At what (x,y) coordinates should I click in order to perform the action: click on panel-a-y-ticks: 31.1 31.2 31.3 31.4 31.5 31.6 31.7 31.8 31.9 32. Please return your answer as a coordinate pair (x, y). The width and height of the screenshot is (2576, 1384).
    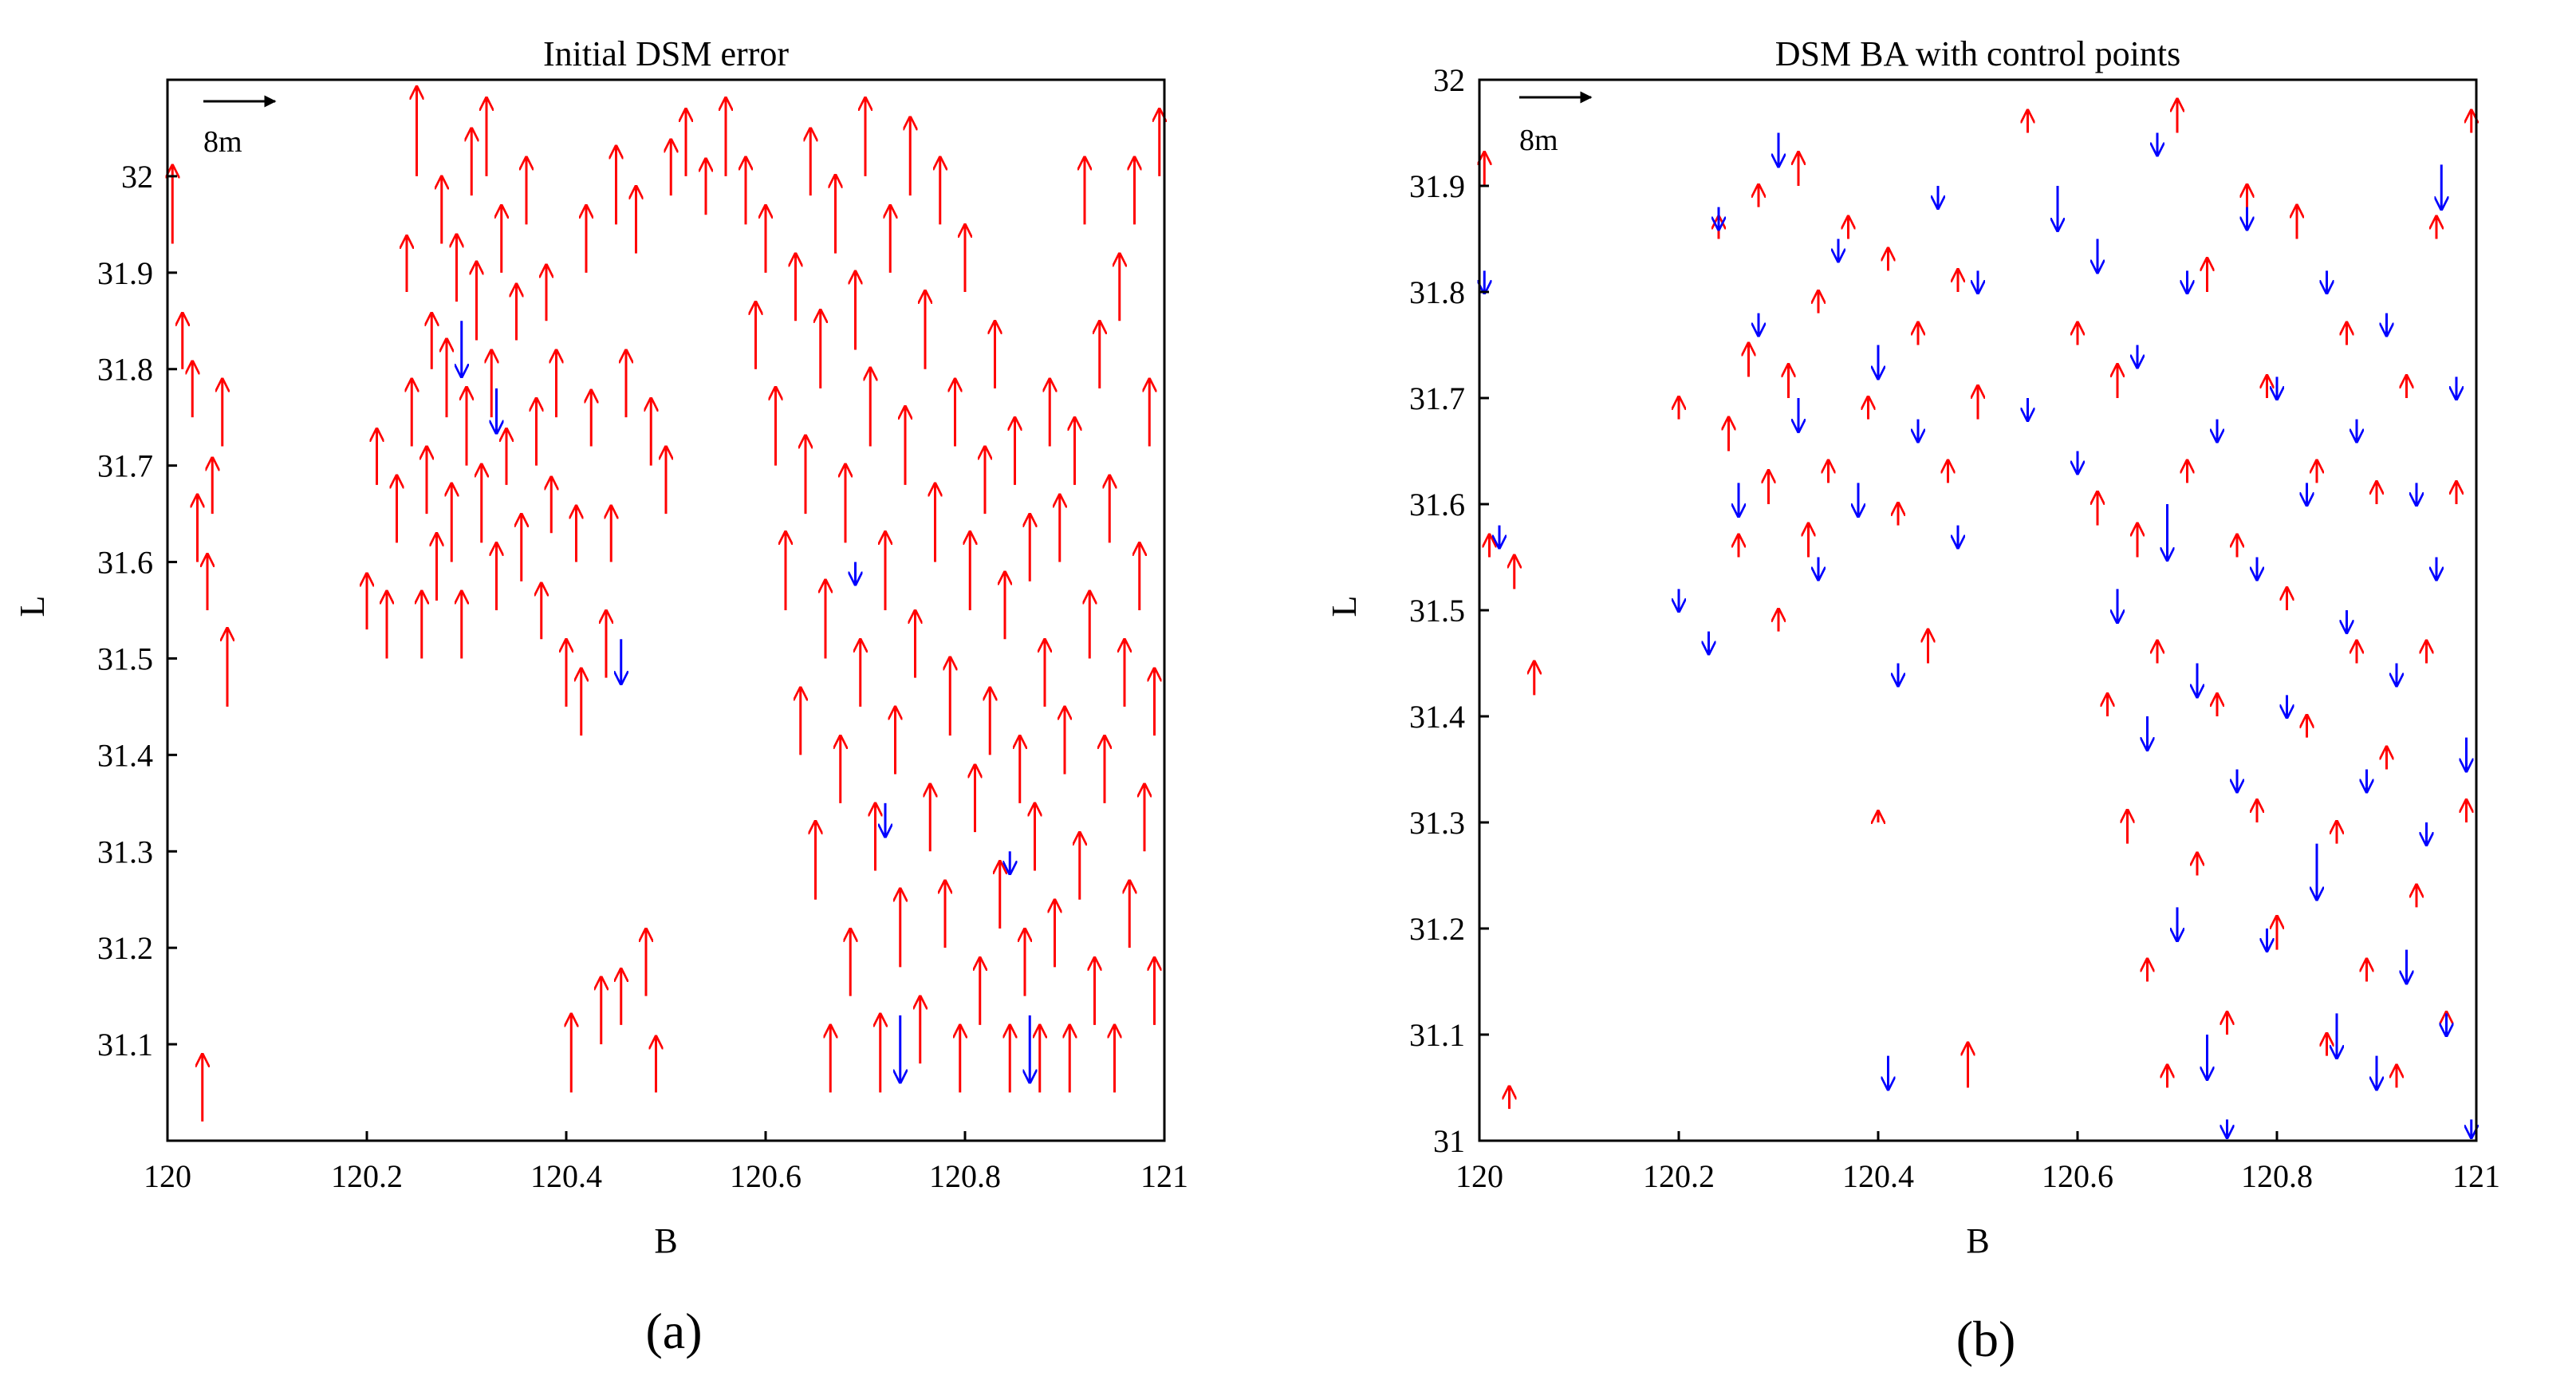
    Looking at the image, I should click on (137, 611).